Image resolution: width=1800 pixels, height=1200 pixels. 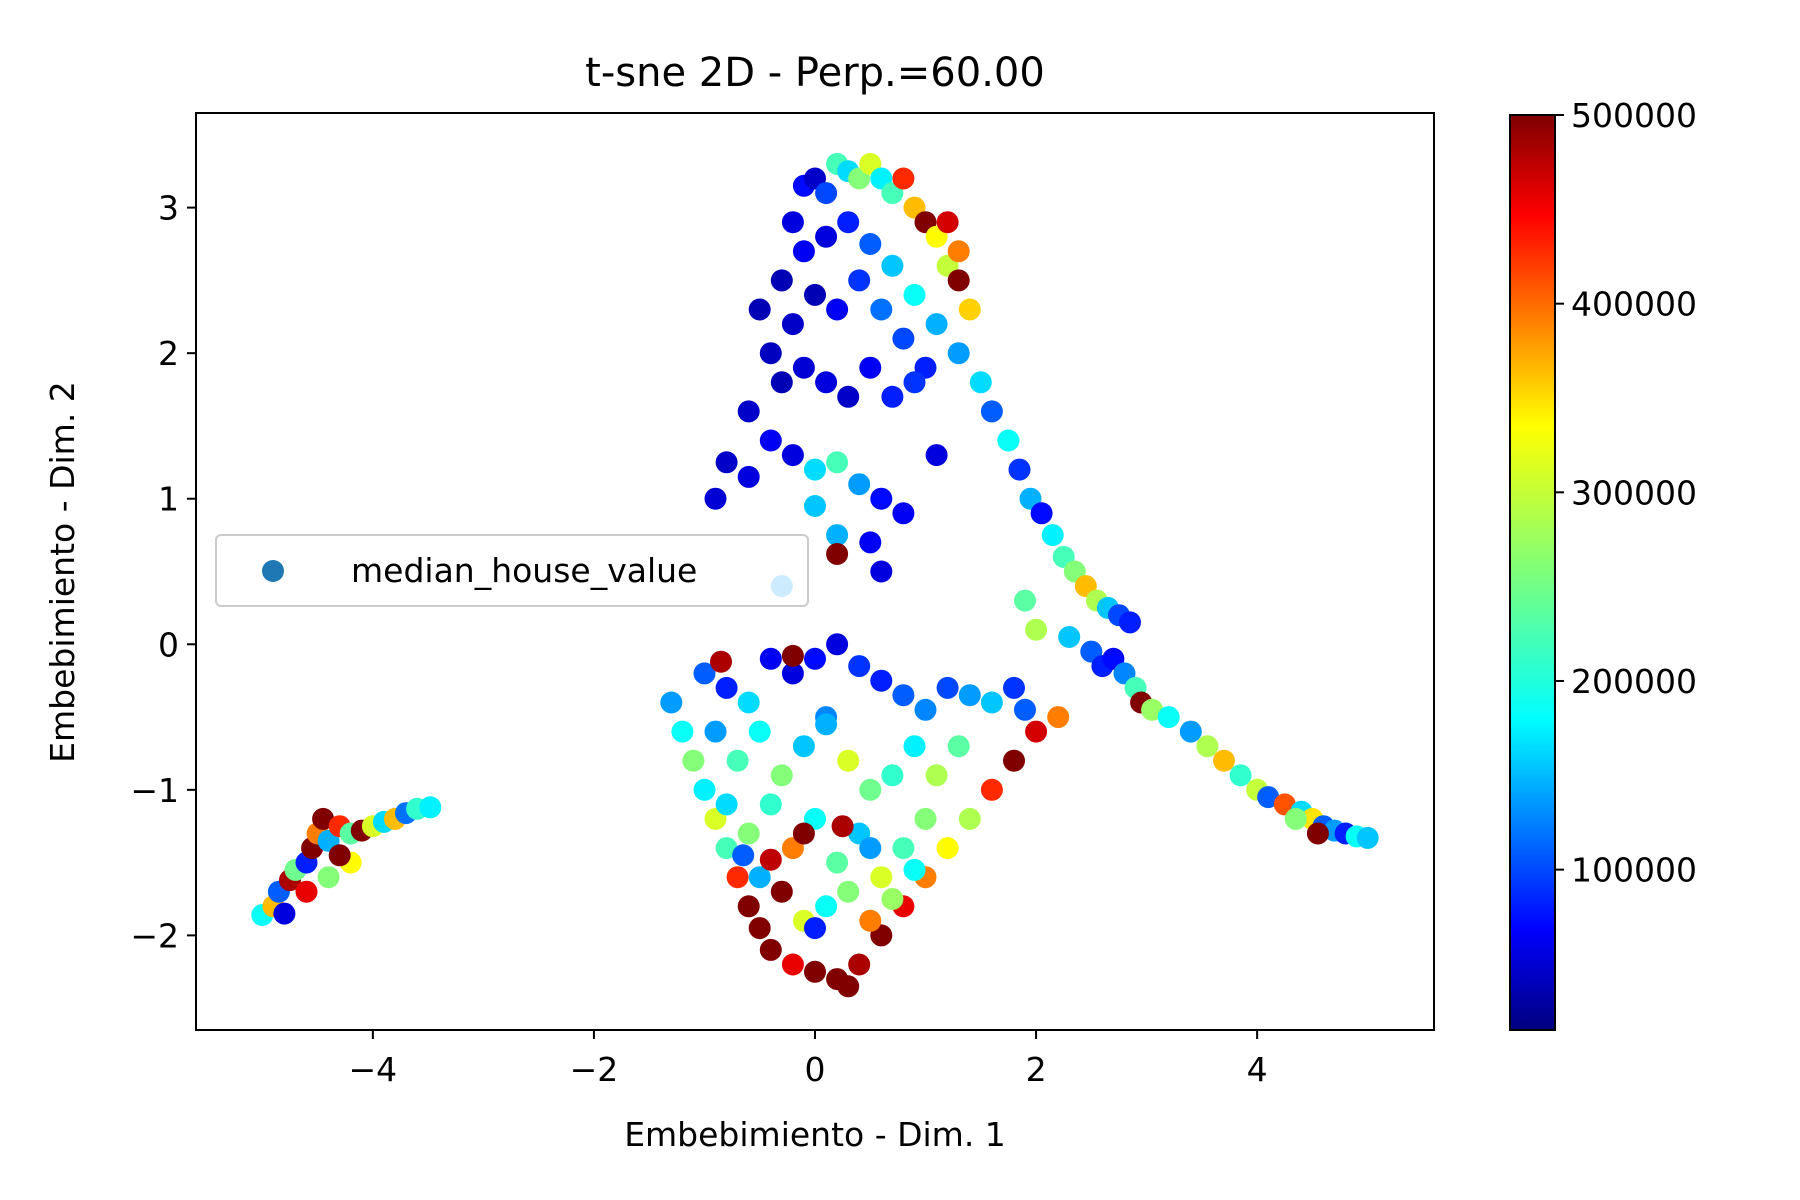 I want to click on colorbar-gradient, so click(x=1532, y=572).